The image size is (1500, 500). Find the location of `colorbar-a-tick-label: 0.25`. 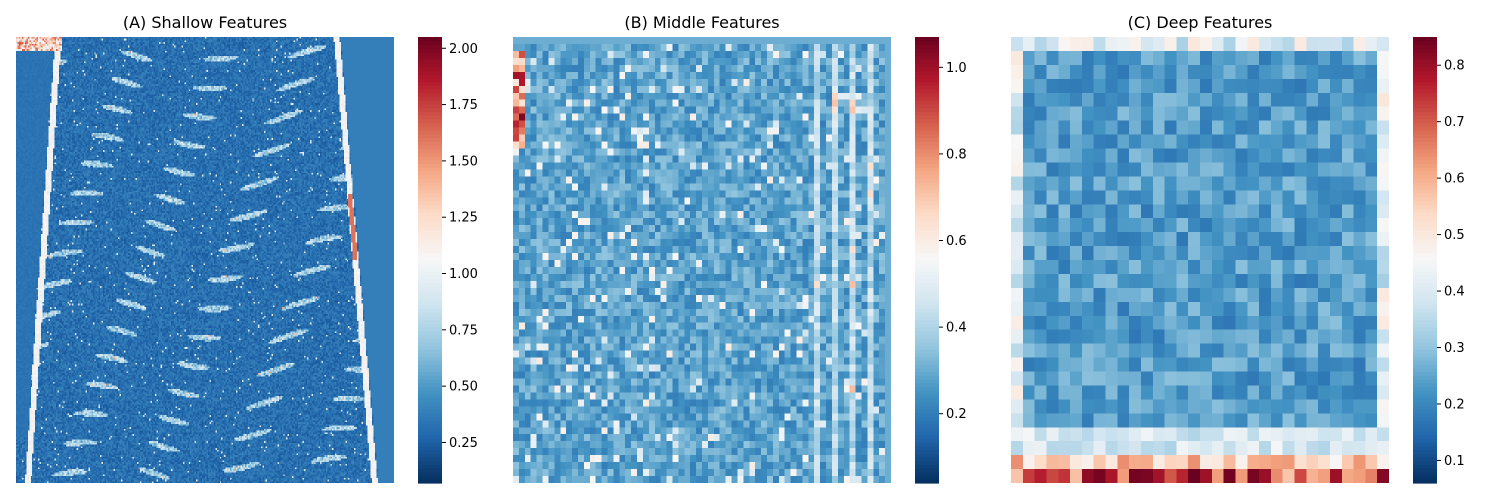

colorbar-a-tick-label: 0.25 is located at coordinates (463, 443).